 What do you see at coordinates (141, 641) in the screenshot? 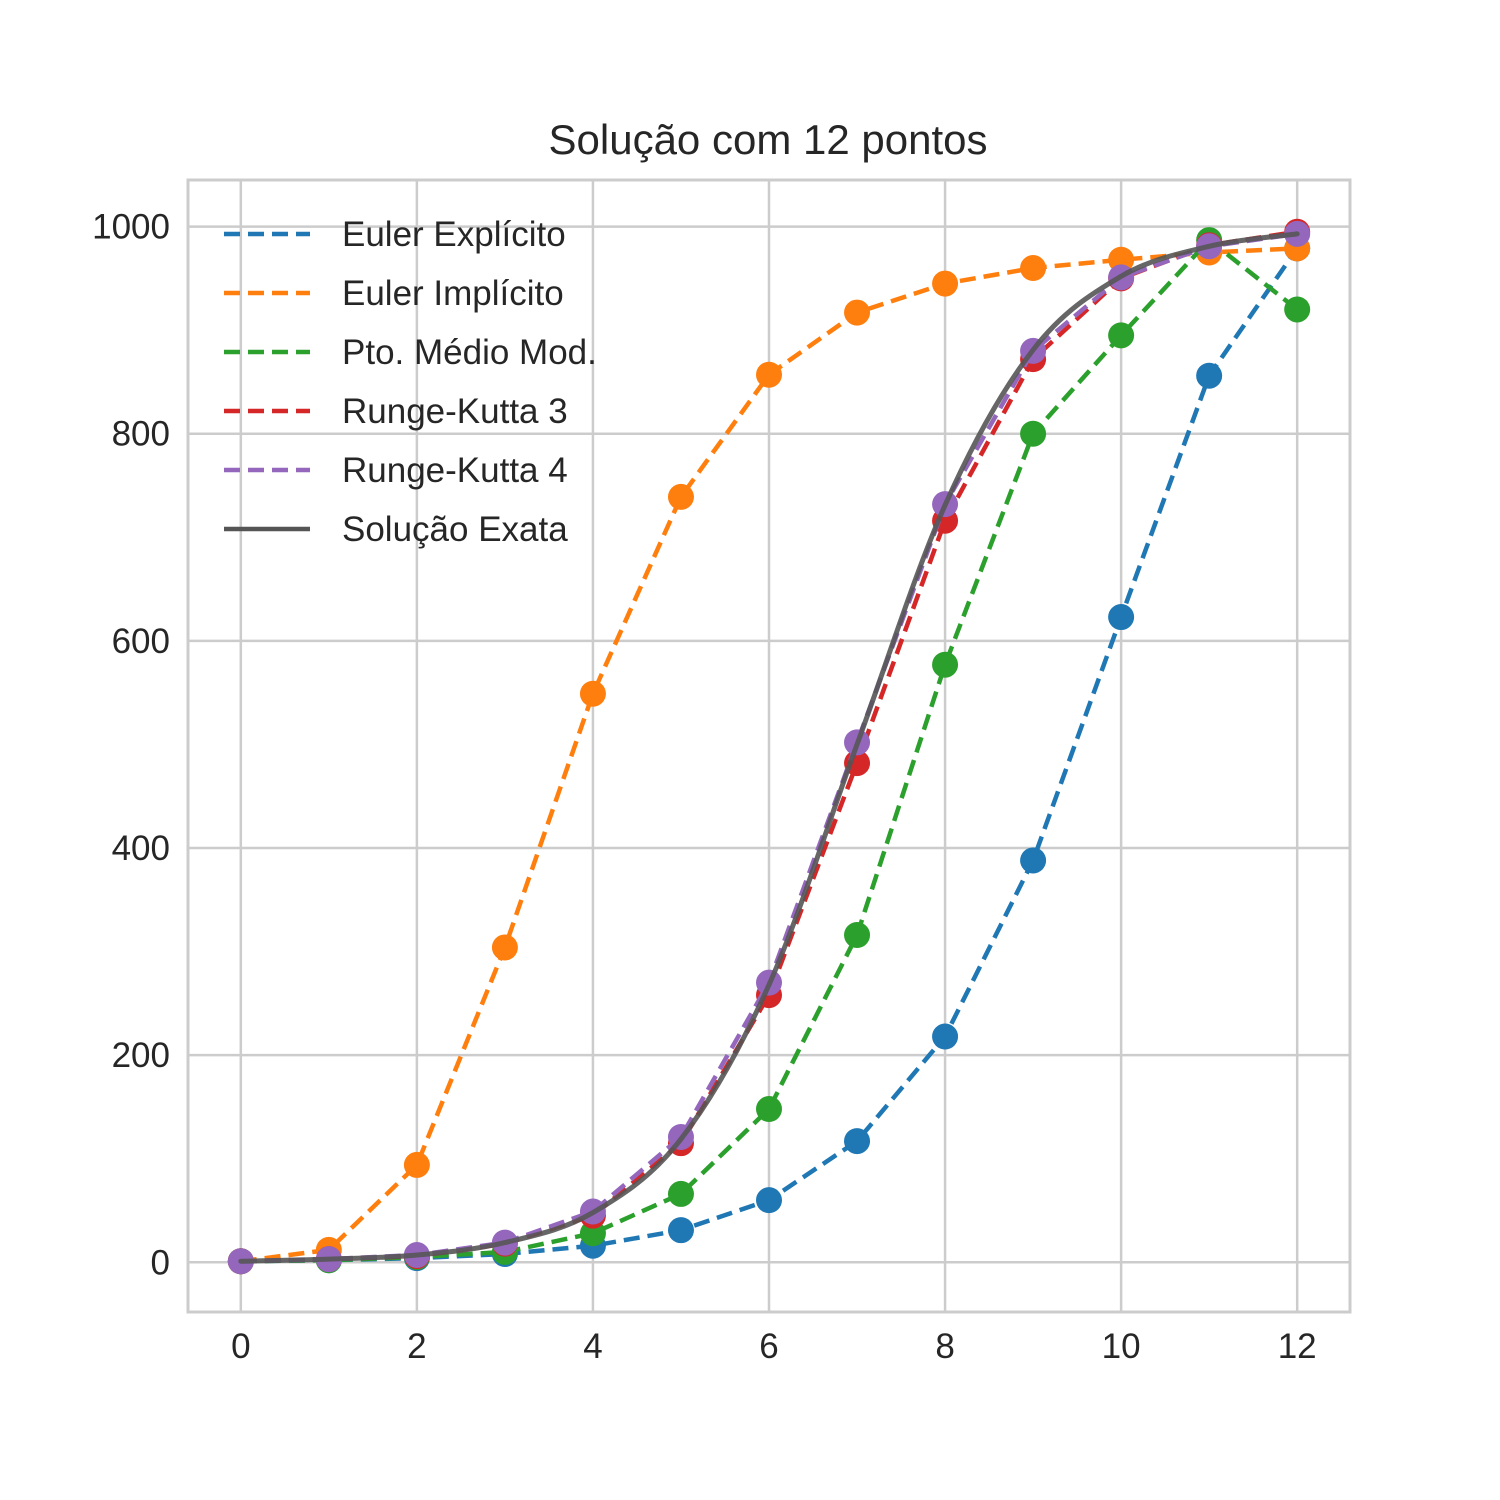
I see `y-tick-label: 600` at bounding box center [141, 641].